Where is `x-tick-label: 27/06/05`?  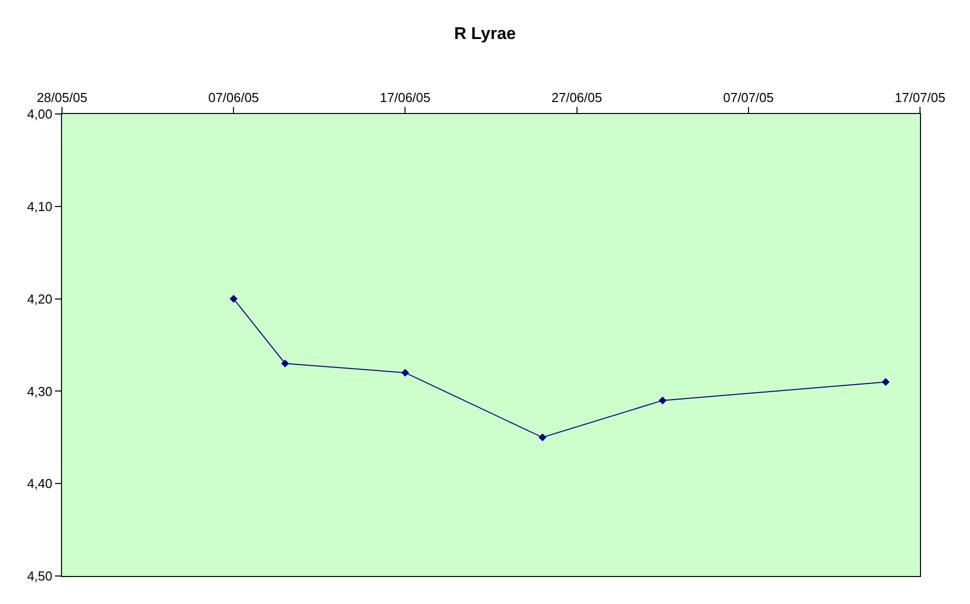
x-tick-label: 27/06/05 is located at coordinates (576, 97).